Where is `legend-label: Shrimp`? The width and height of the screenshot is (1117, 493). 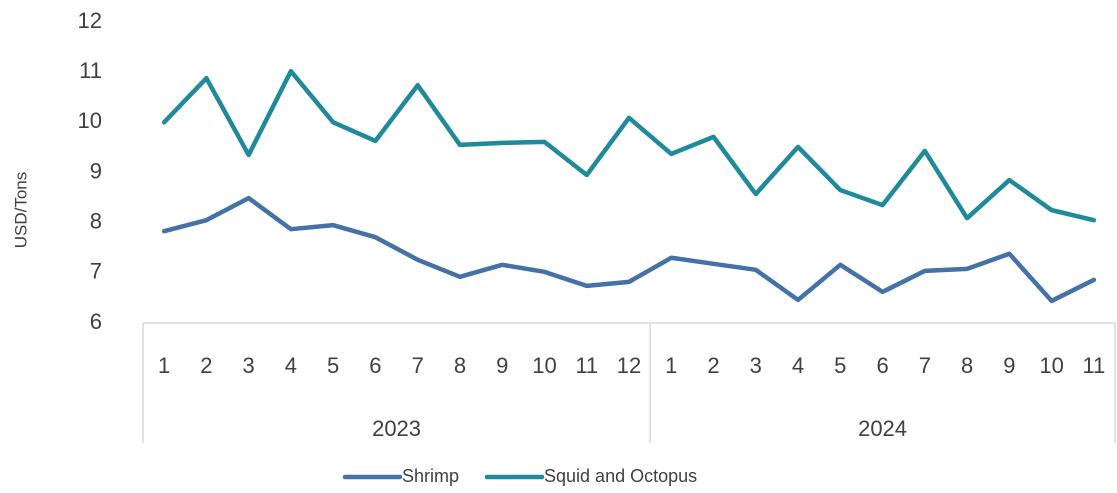
legend-label: Shrimp is located at coordinates (430, 476).